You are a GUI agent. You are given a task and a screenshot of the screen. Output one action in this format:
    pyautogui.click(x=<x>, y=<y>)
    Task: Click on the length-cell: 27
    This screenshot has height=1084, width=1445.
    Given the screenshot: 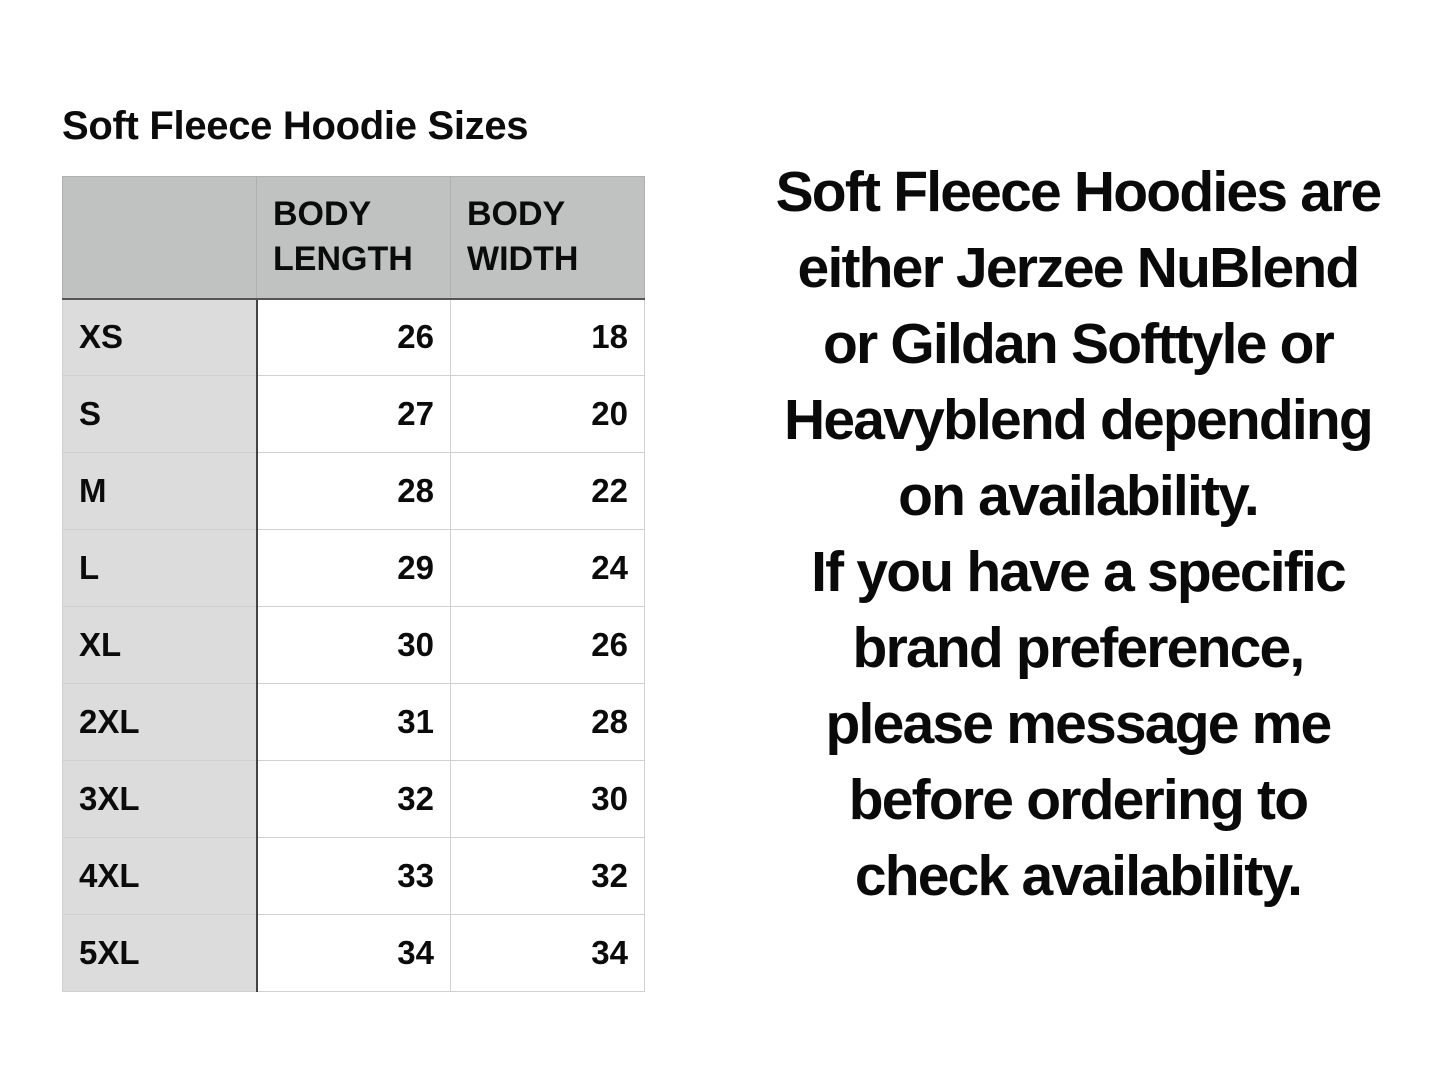 What is the action you would take?
    pyautogui.click(x=353, y=414)
    